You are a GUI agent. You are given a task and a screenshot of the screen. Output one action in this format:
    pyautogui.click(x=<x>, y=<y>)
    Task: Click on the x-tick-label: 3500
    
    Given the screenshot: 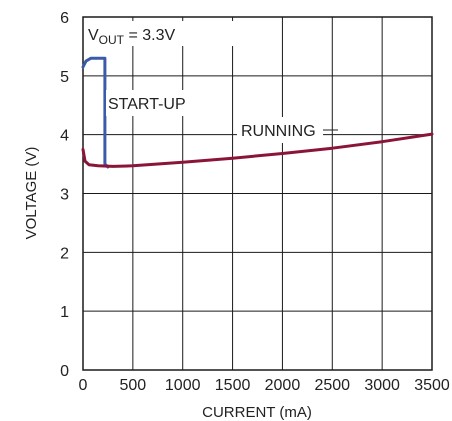 What is the action you would take?
    pyautogui.click(x=432, y=385)
    